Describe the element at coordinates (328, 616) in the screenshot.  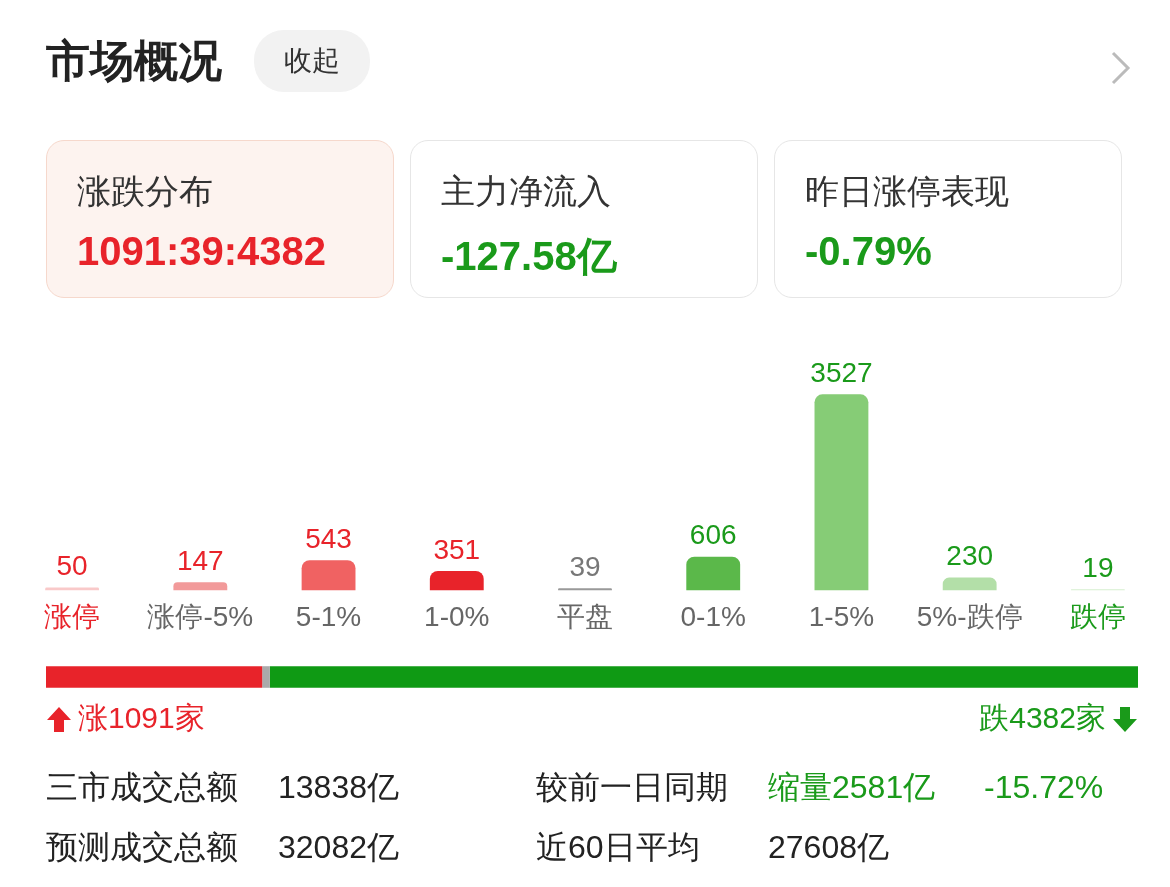
I see `x-tick-label: 5-1%` at that location.